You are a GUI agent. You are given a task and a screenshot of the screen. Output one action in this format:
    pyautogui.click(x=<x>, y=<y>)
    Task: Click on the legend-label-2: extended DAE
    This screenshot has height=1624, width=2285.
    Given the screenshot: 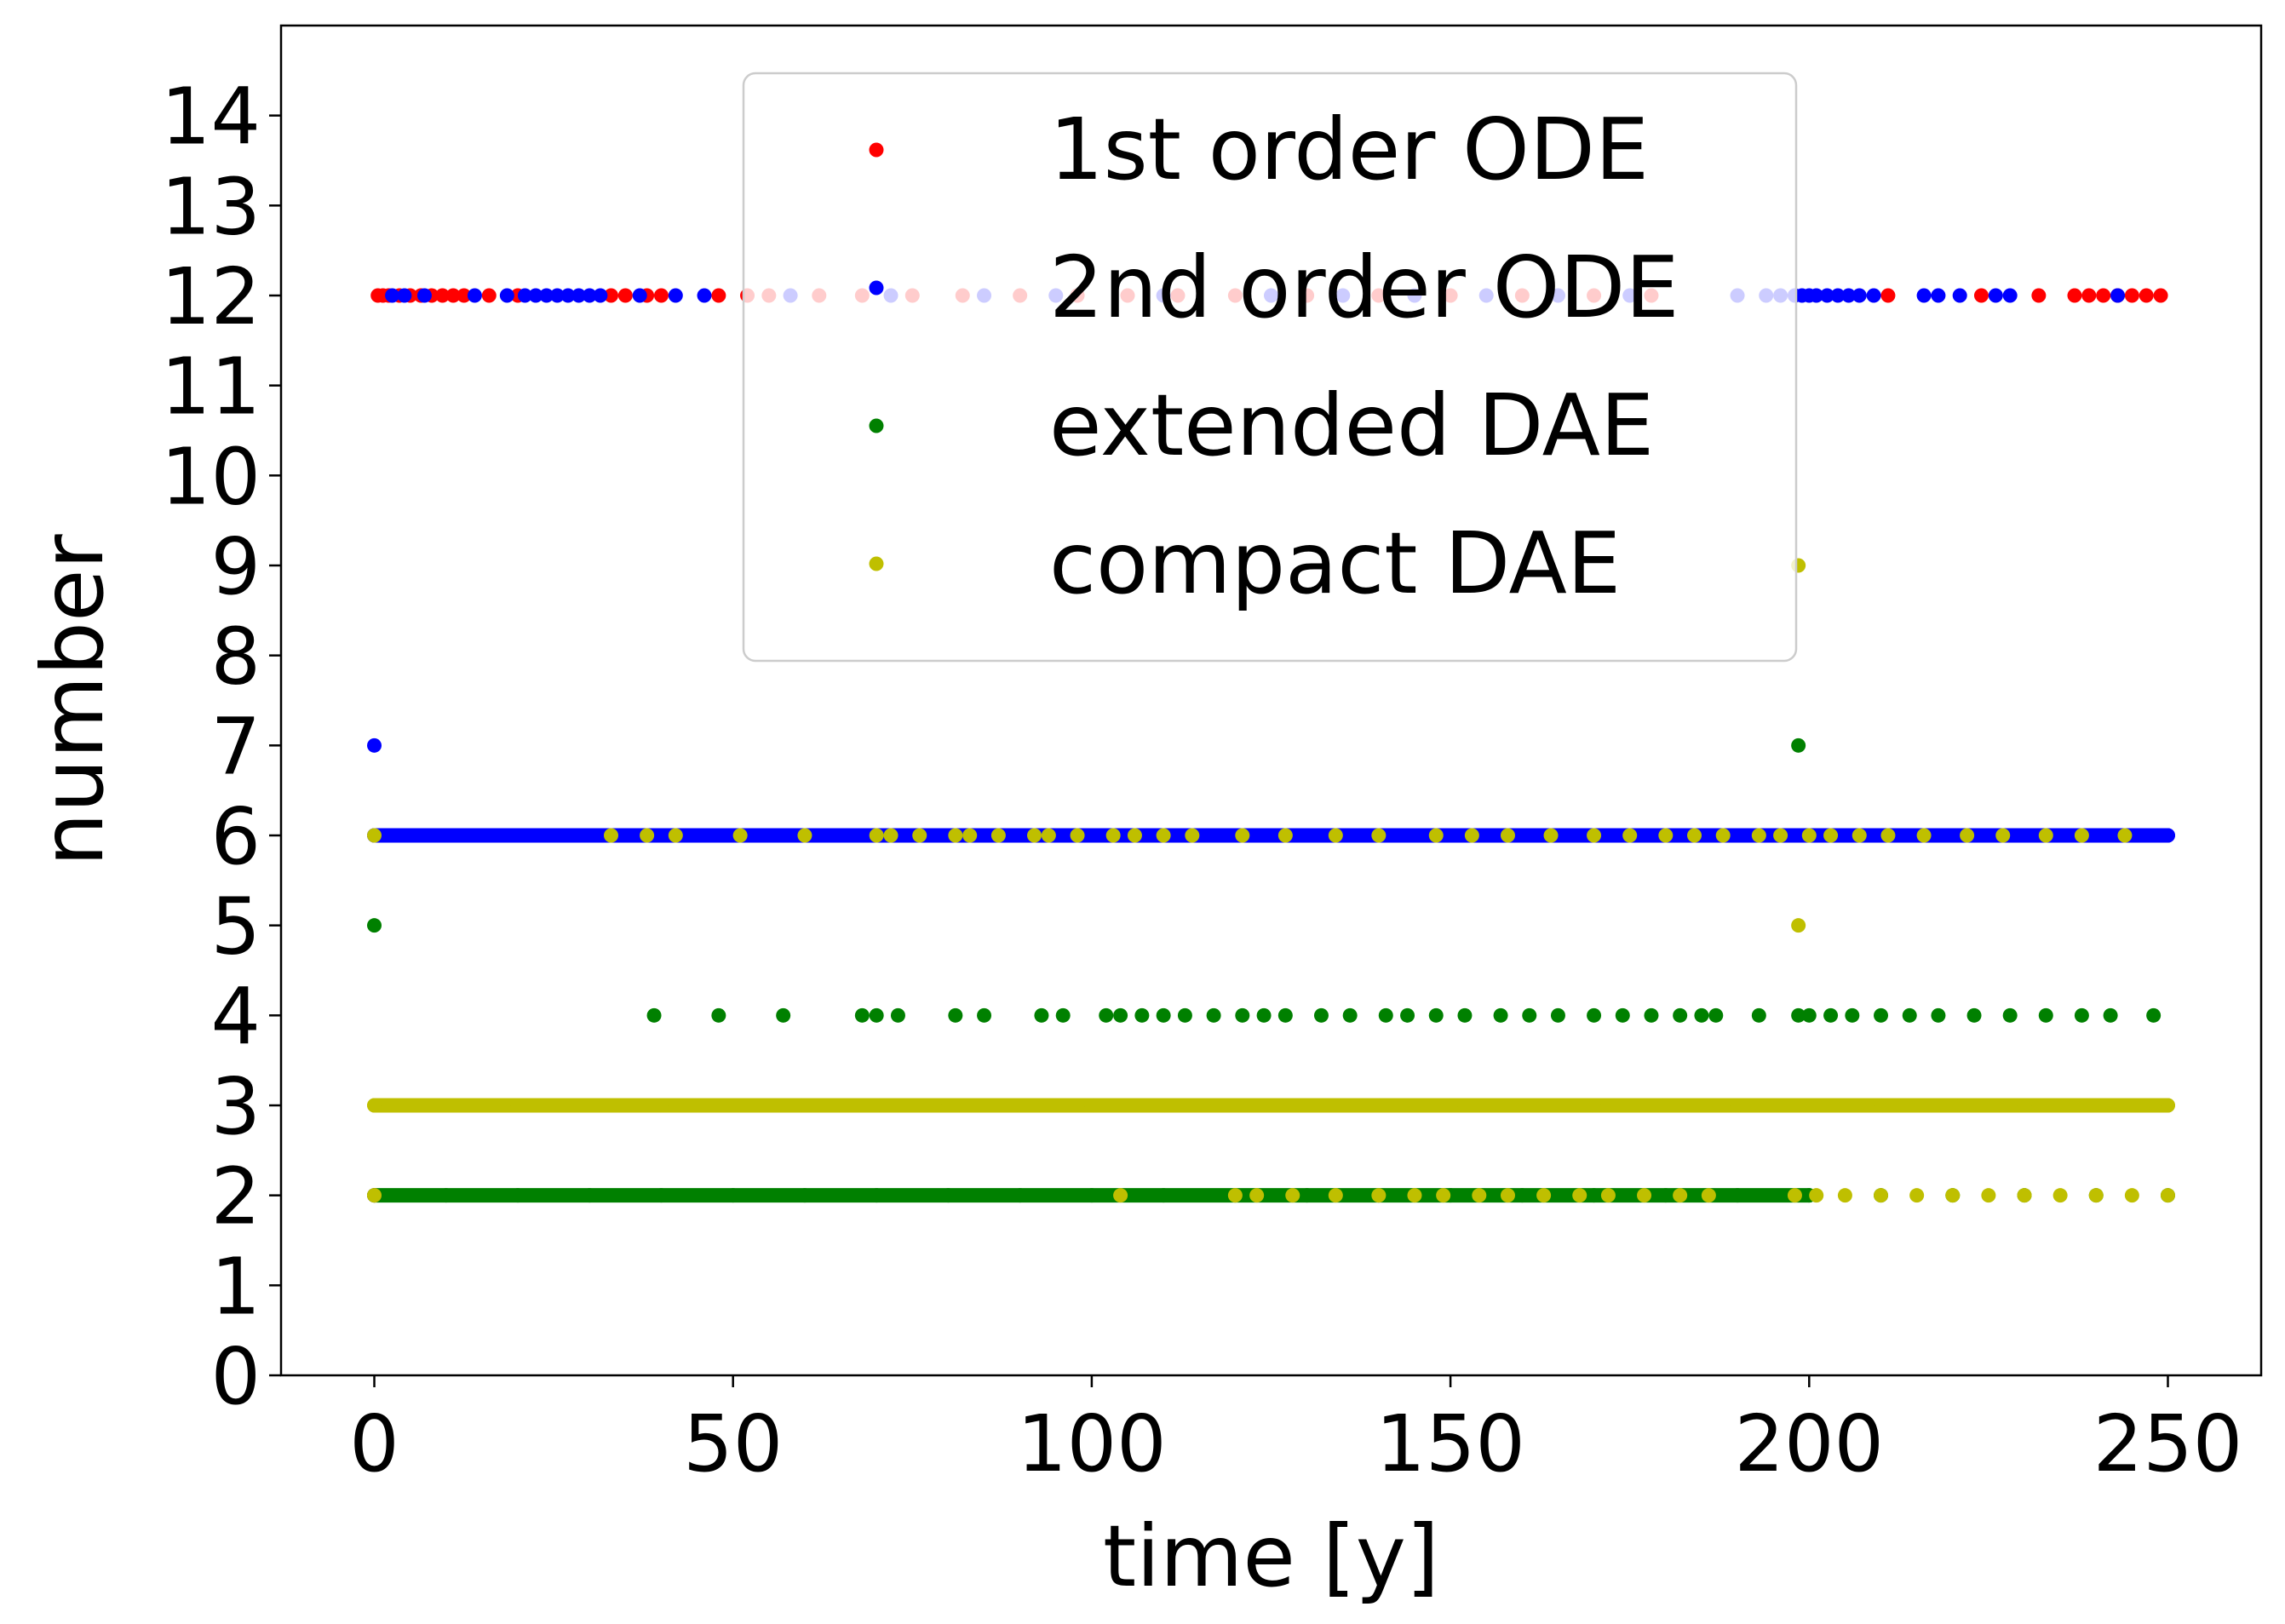 What is the action you would take?
    pyautogui.click(x=1351, y=425)
    